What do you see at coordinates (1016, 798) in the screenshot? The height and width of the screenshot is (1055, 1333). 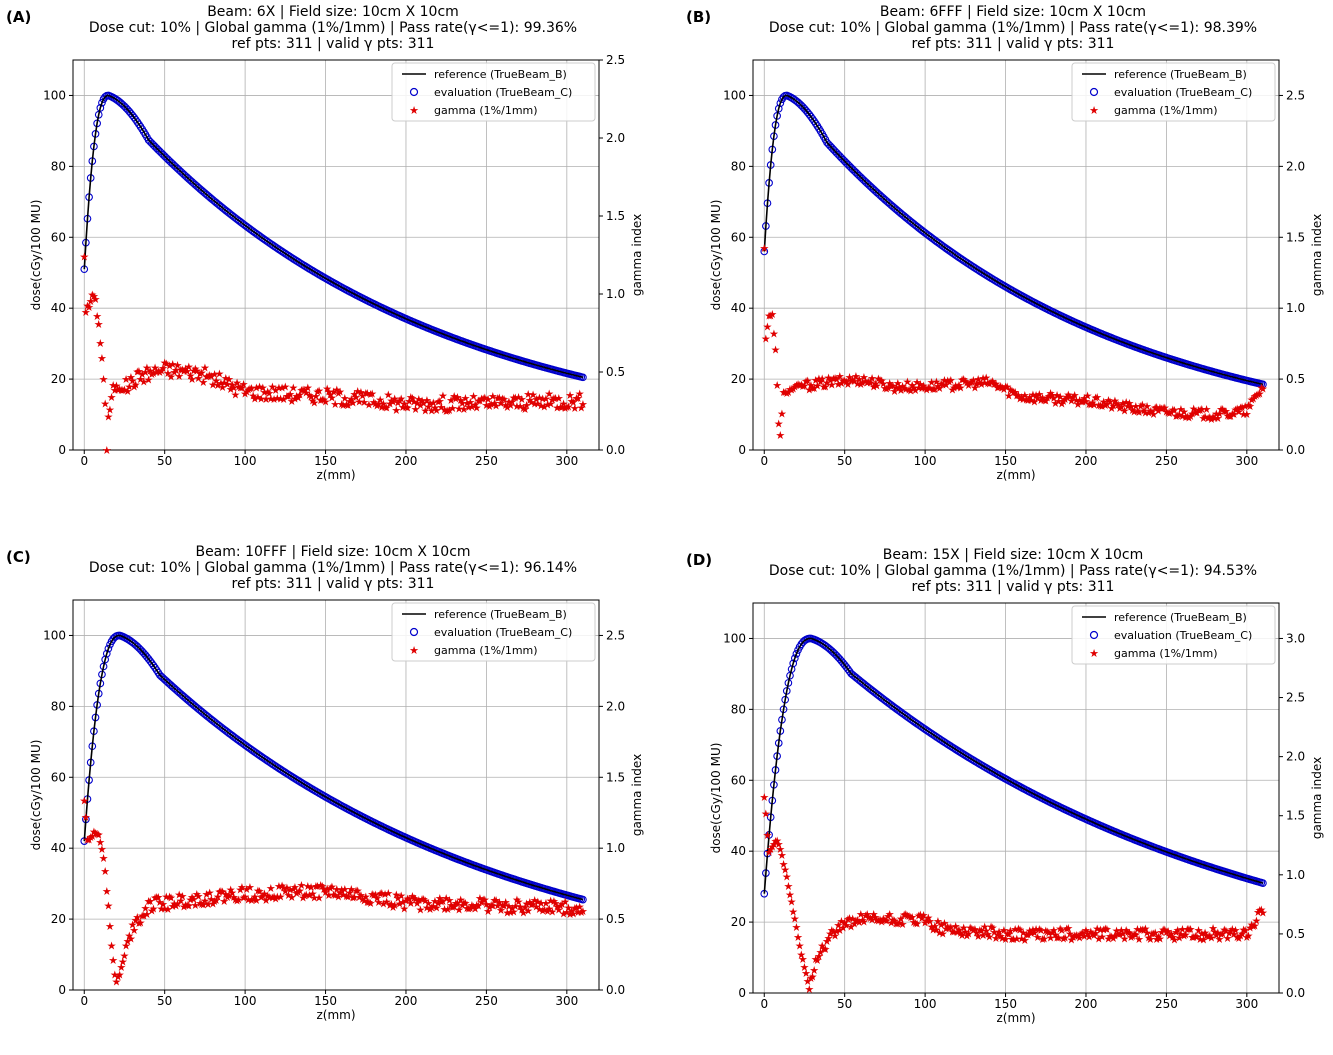 I see `plot-frame` at bounding box center [1016, 798].